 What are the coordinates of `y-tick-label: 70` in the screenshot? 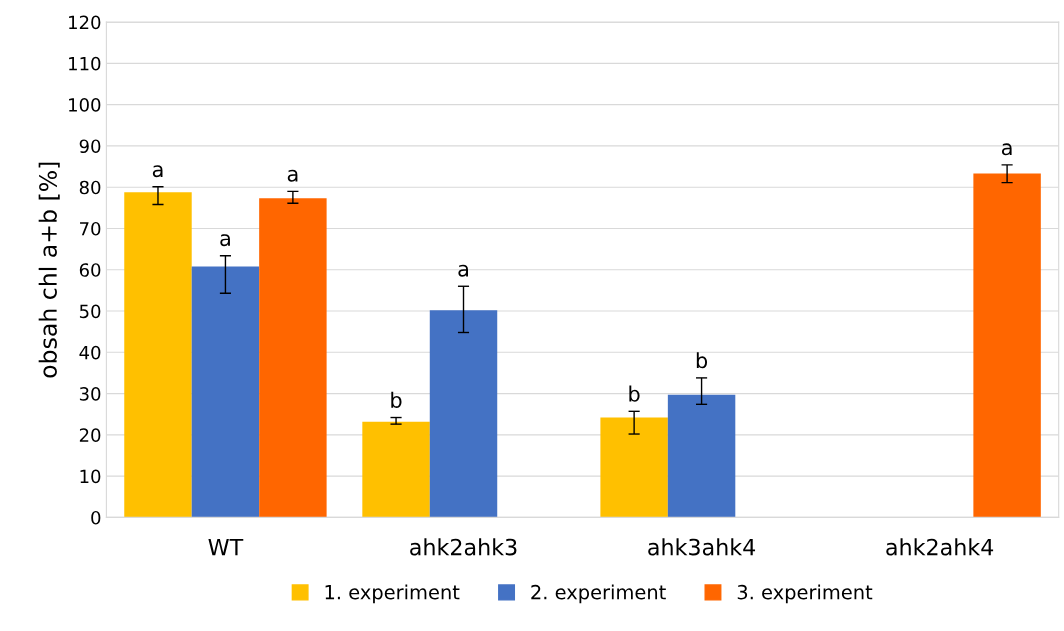 It's located at (90, 228).